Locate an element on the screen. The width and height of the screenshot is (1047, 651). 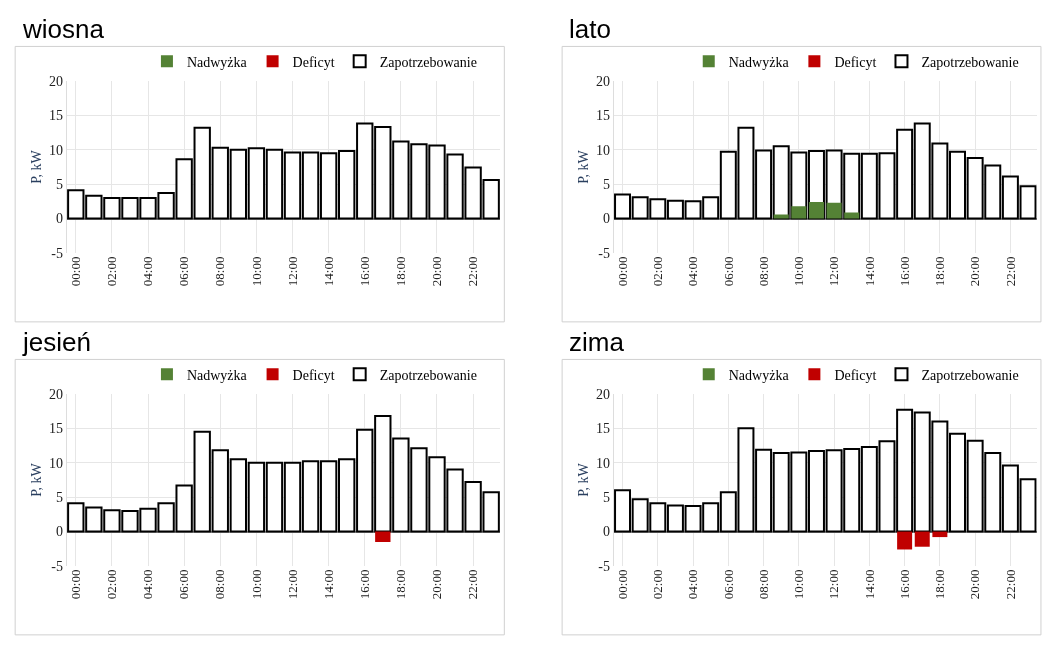
chart-title: lato is located at coordinates (590, 29).